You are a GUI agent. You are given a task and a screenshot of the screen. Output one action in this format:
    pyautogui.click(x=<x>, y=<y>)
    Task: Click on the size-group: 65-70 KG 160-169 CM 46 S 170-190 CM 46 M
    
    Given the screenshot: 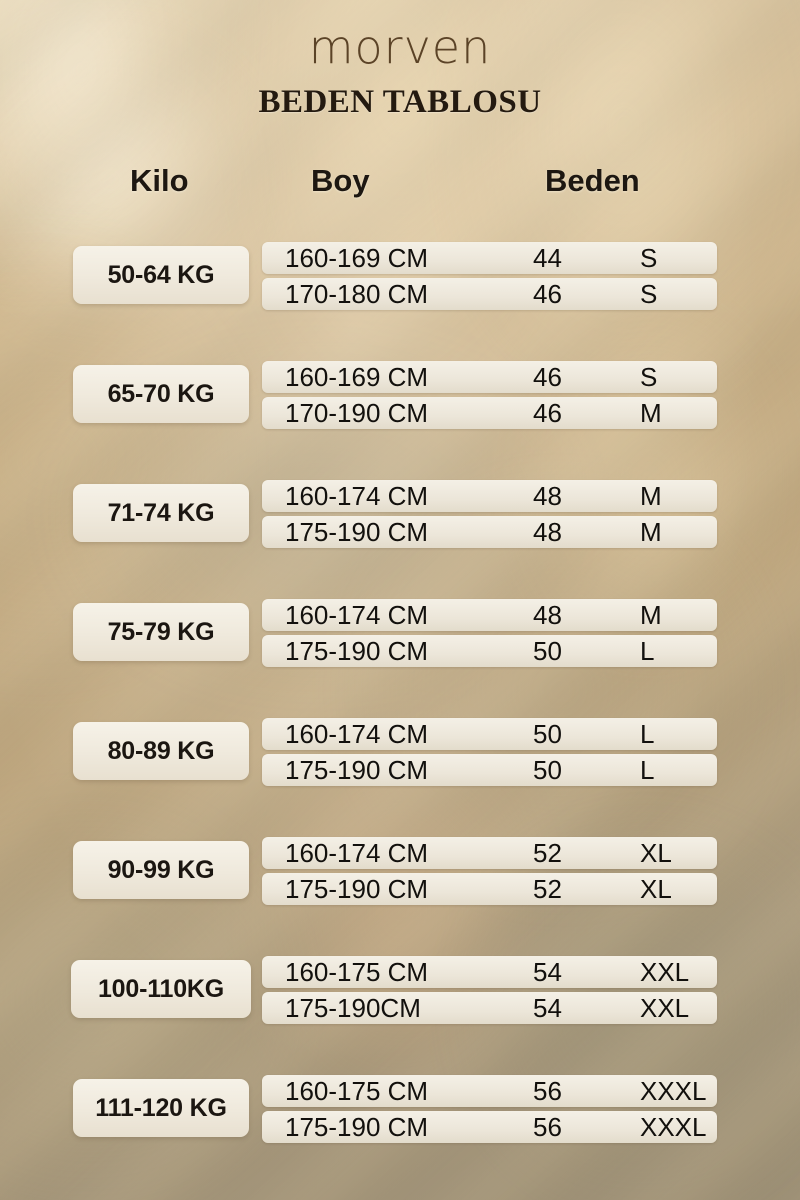 What is the action you would take?
    pyautogui.click(x=400, y=394)
    